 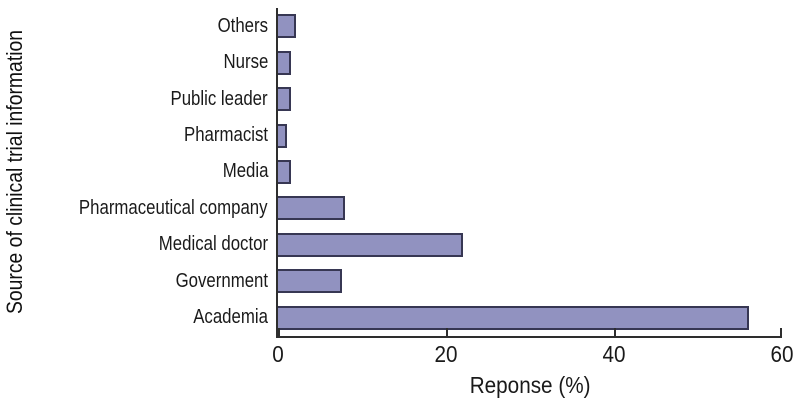 I want to click on category-label-text: Government, so click(x=221, y=280).